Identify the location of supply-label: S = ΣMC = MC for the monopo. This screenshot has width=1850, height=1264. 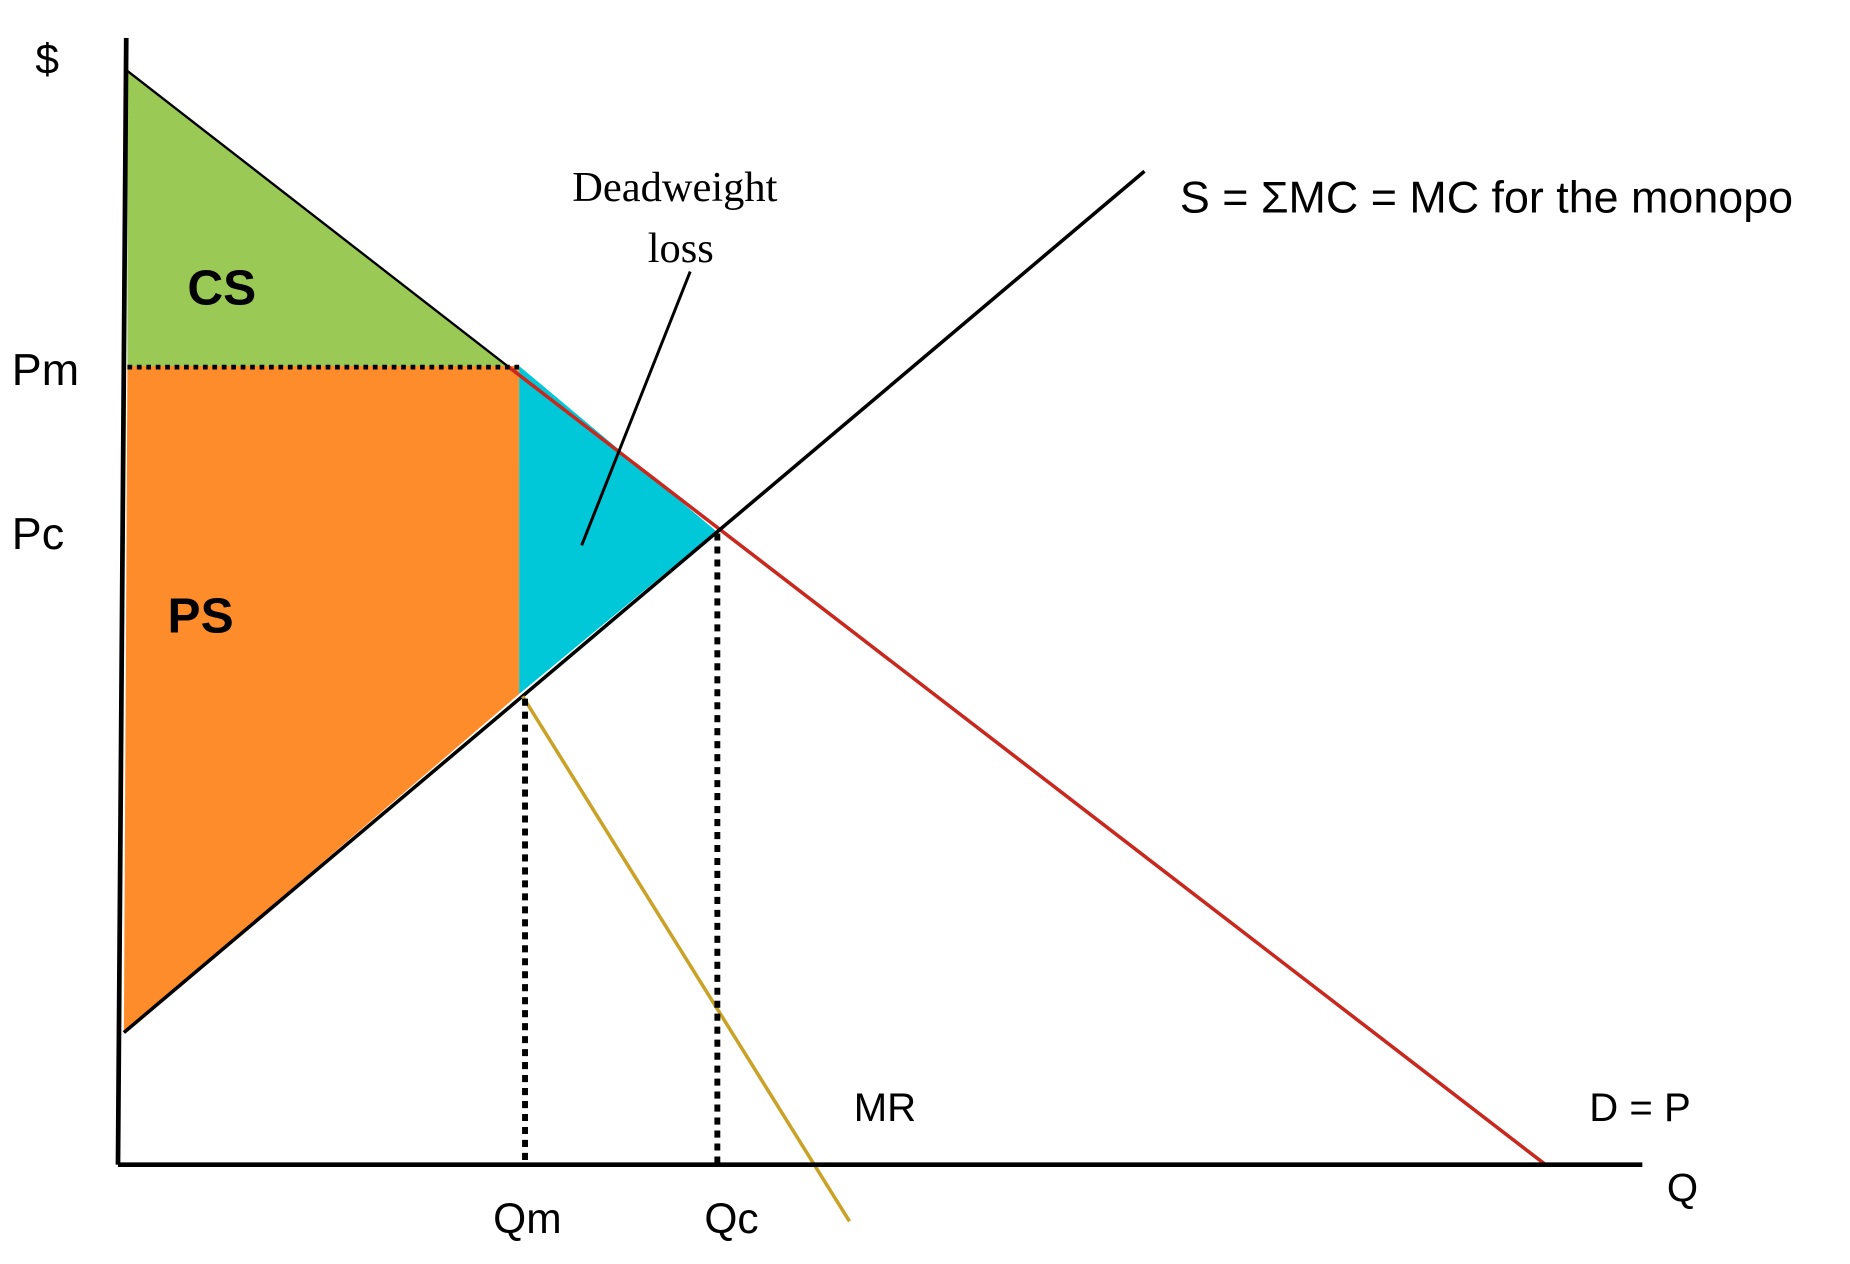
(1486, 197).